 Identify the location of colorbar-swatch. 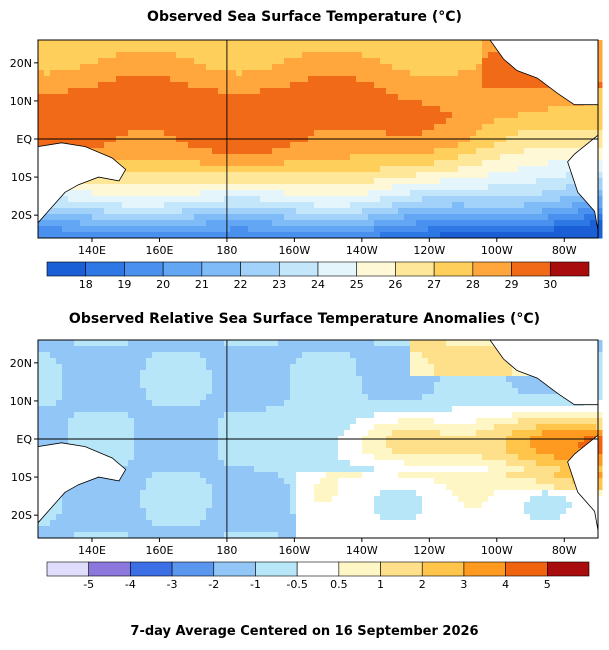
(415, 269).